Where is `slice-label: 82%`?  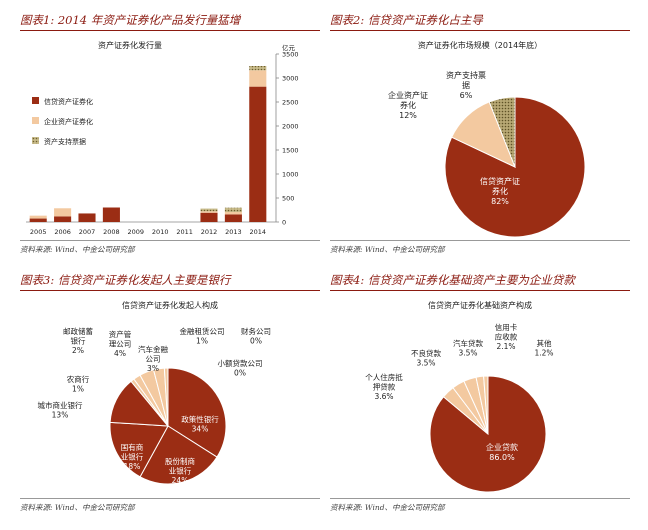
slice-label: 82% is located at coordinates (500, 201).